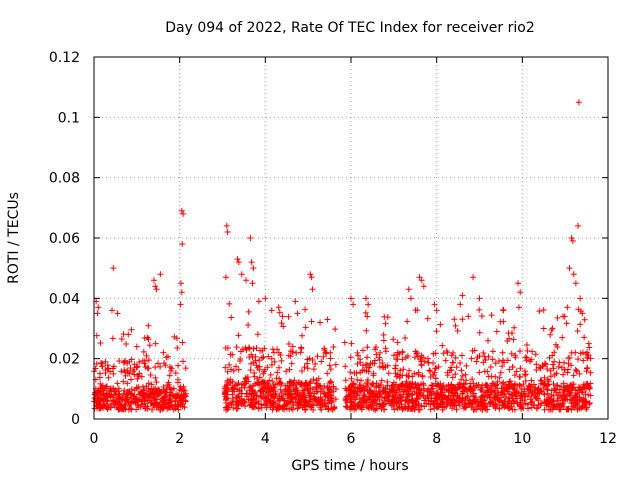 This screenshot has height=480, width=640. I want to click on y-tick-label: 0.08, so click(64, 179).